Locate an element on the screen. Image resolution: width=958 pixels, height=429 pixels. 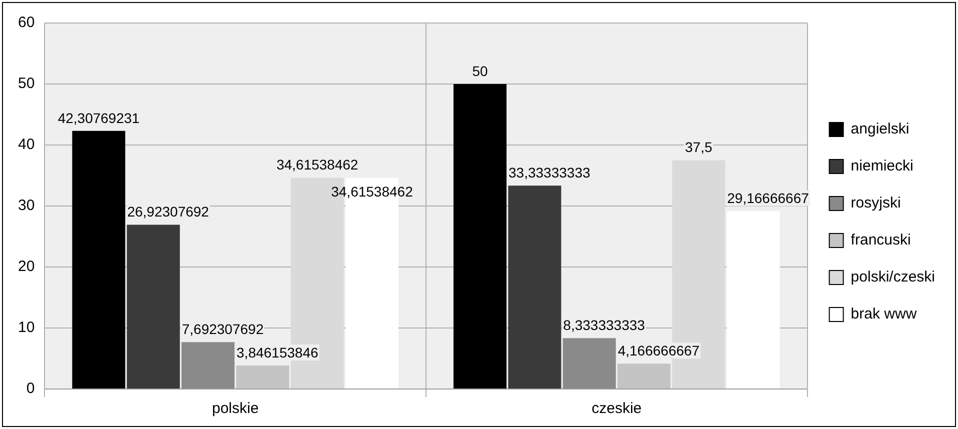
y-tick-label: 10 is located at coordinates (26, 327).